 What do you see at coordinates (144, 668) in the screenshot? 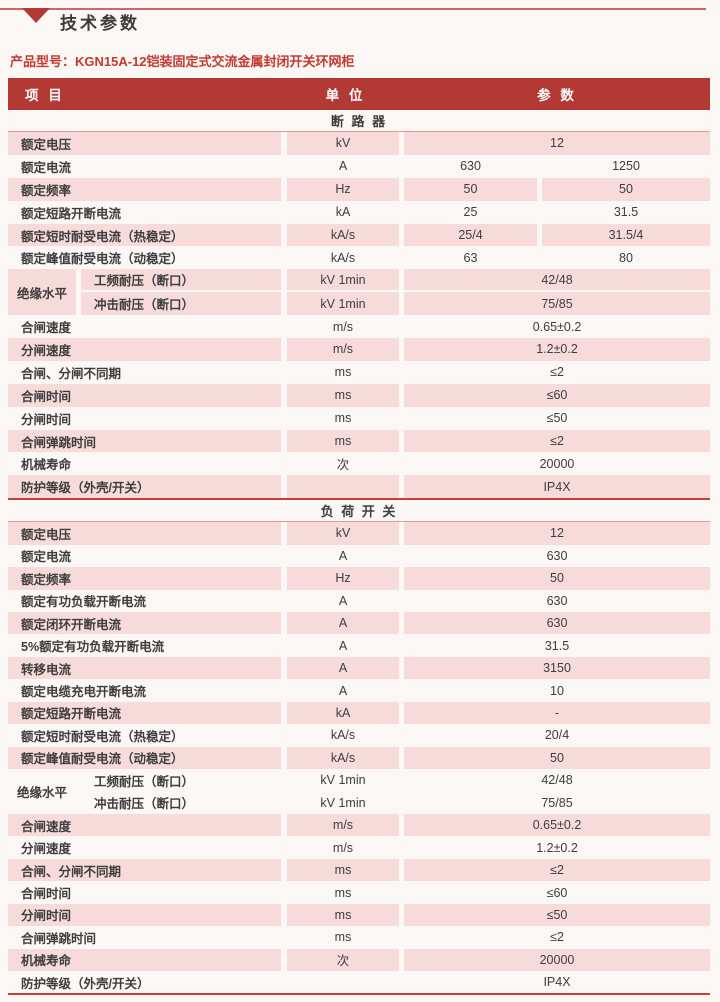
I see `row-label: 转移电流` at bounding box center [144, 668].